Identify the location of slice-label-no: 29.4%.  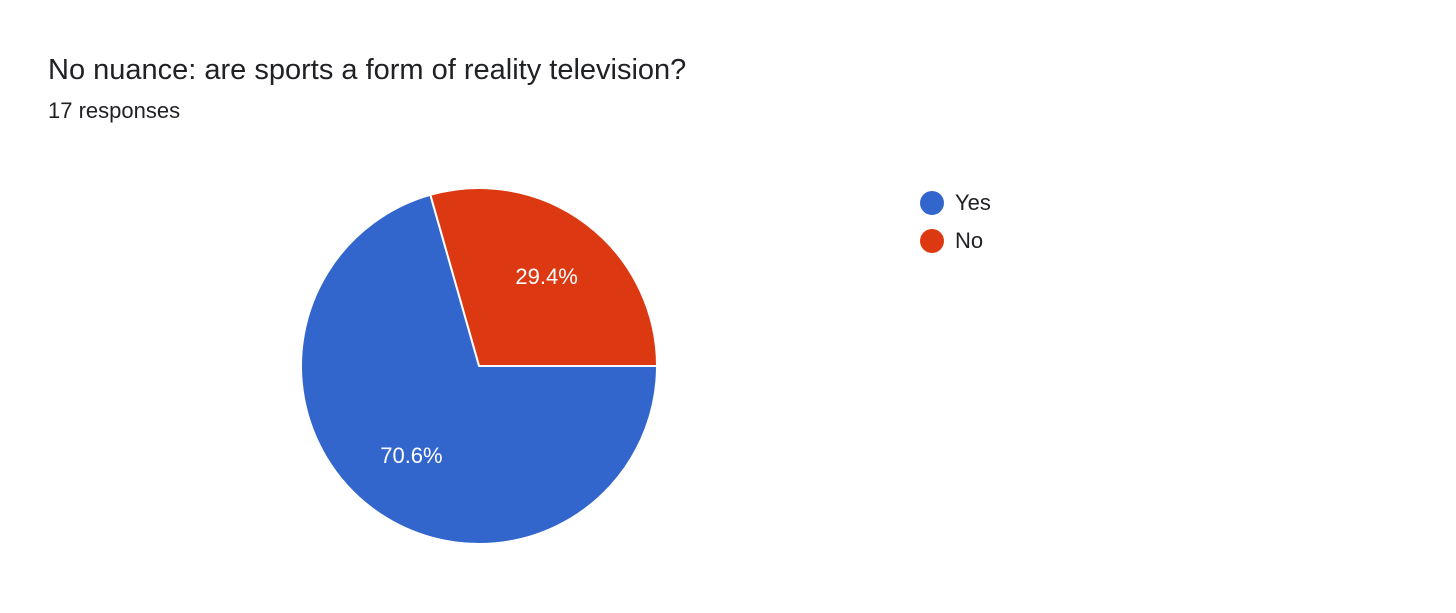
(546, 276).